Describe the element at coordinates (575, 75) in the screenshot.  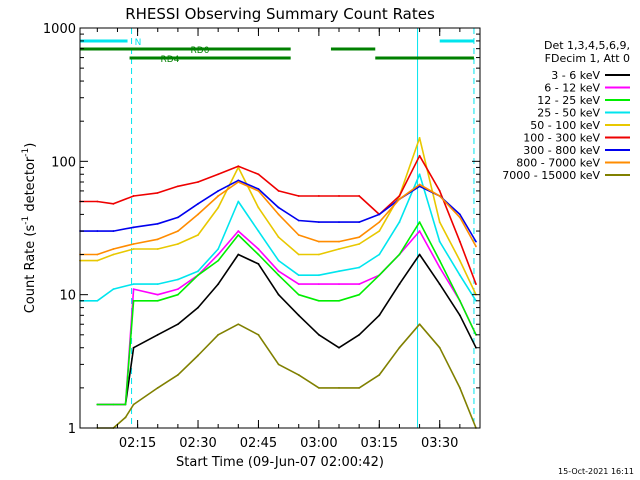
I see `legend-label: 3 - 6 keV` at that location.